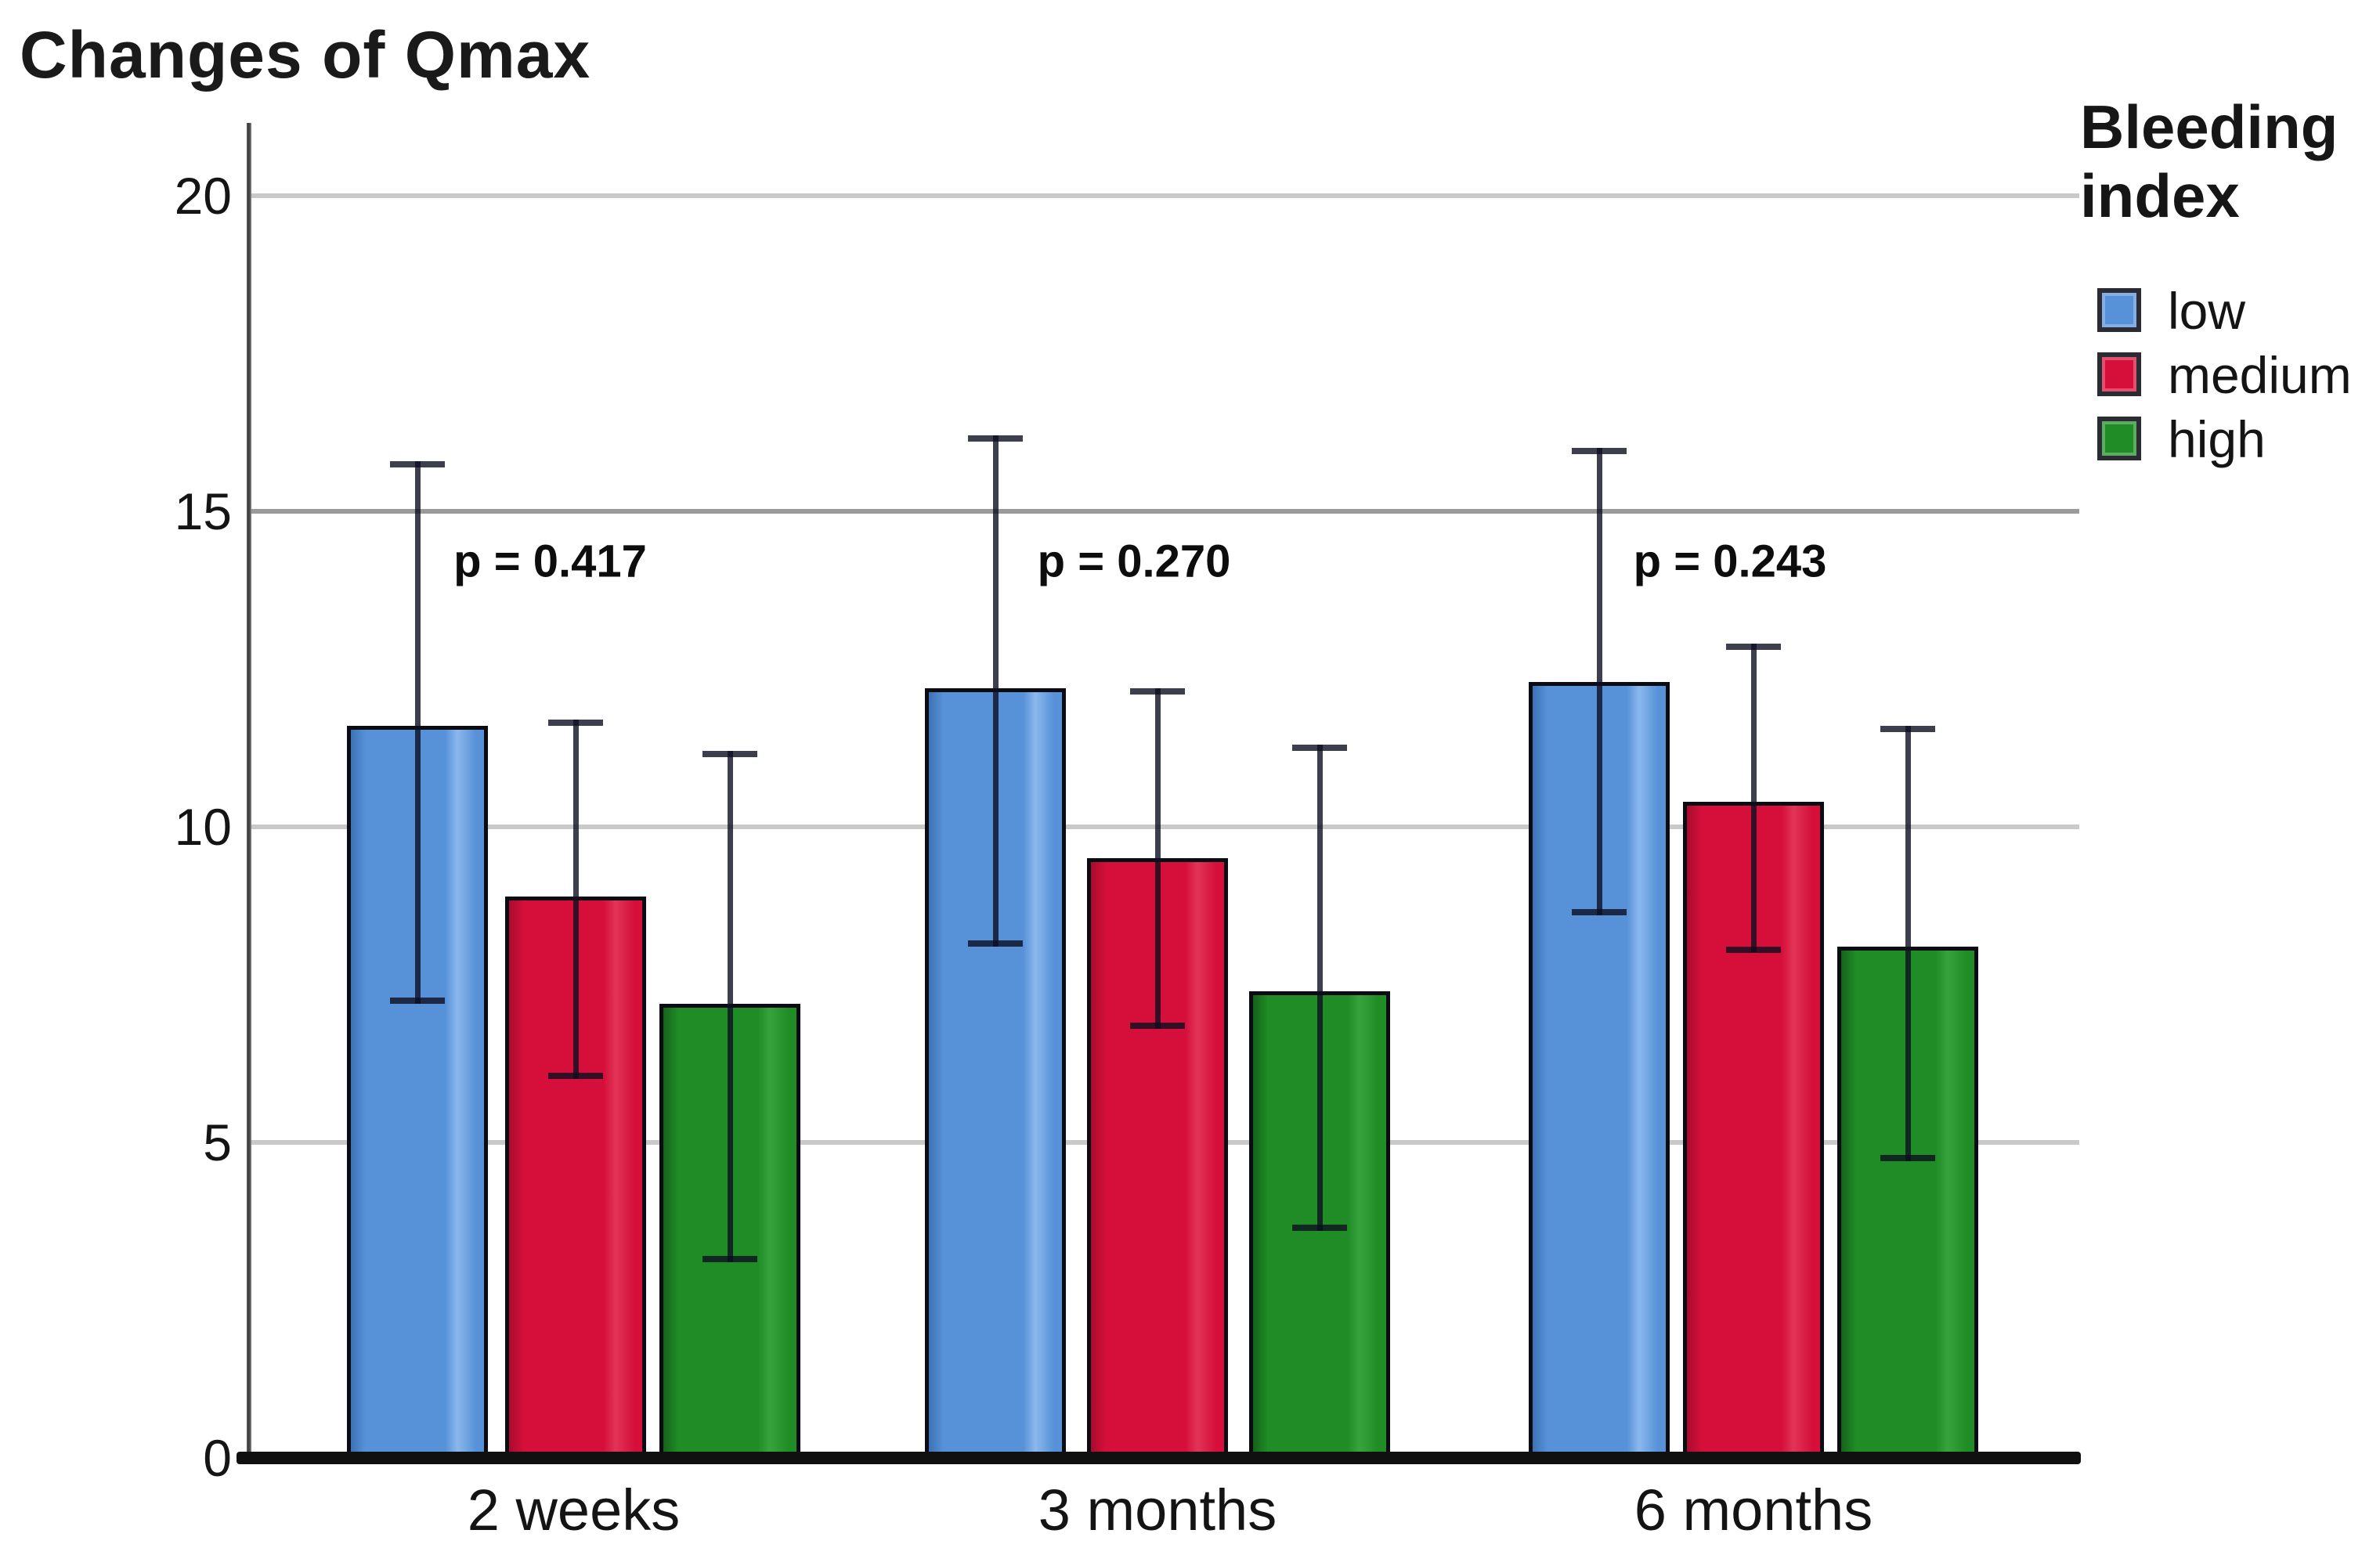 This screenshot has height=1566, width=2380. Describe the element at coordinates (217, 1142) in the screenshot. I see `y-tick-label-5: 5` at that location.